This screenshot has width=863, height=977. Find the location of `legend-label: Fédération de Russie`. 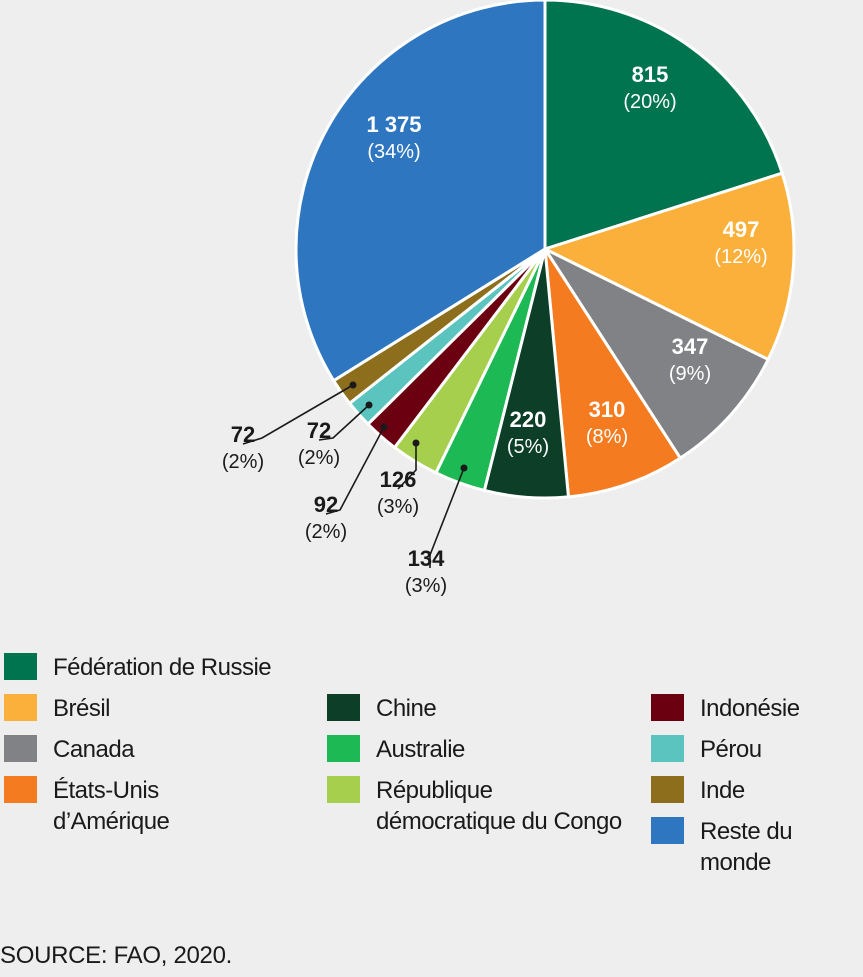

legend-label: Fédération de Russie is located at coordinates (162, 667).